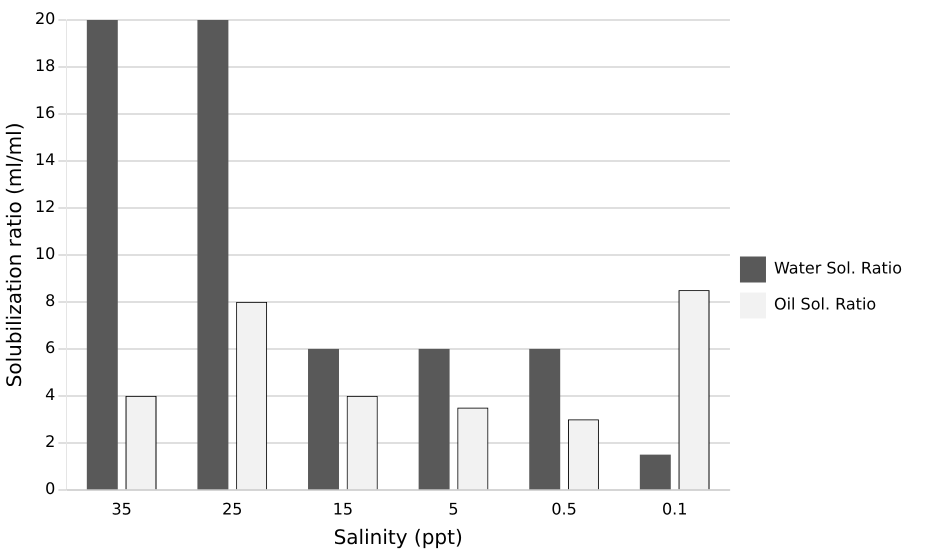  Describe the element at coordinates (50, 300) in the screenshot. I see `y-tick-label: 8` at that location.